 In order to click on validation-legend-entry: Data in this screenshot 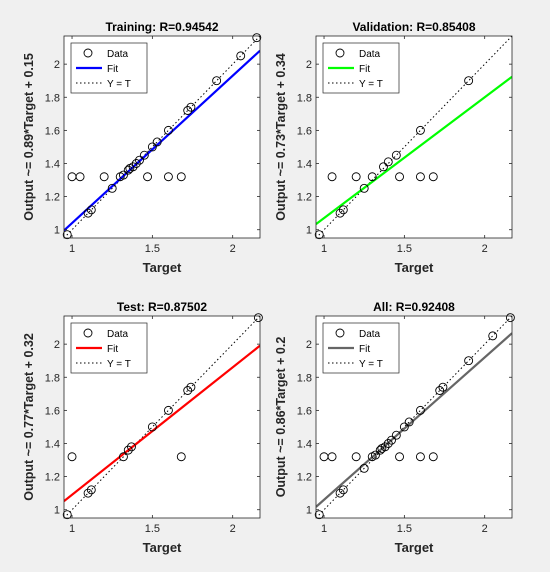, I will do `click(370, 54)`.